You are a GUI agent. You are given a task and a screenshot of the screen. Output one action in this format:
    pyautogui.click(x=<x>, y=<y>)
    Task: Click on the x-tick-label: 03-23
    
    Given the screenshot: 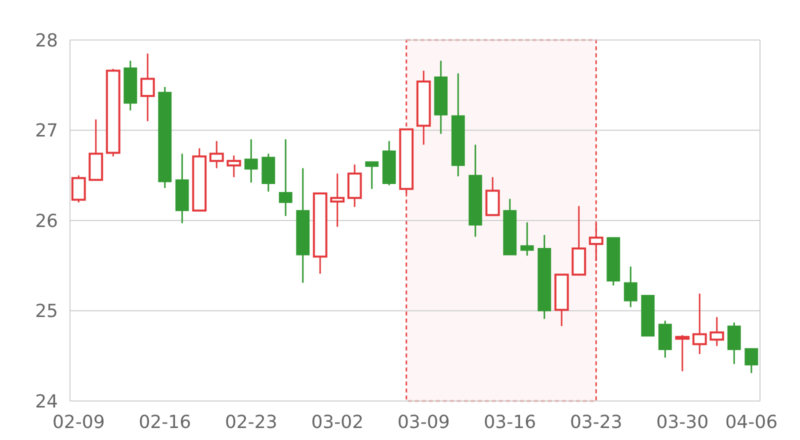 What is the action you would take?
    pyautogui.click(x=596, y=422)
    